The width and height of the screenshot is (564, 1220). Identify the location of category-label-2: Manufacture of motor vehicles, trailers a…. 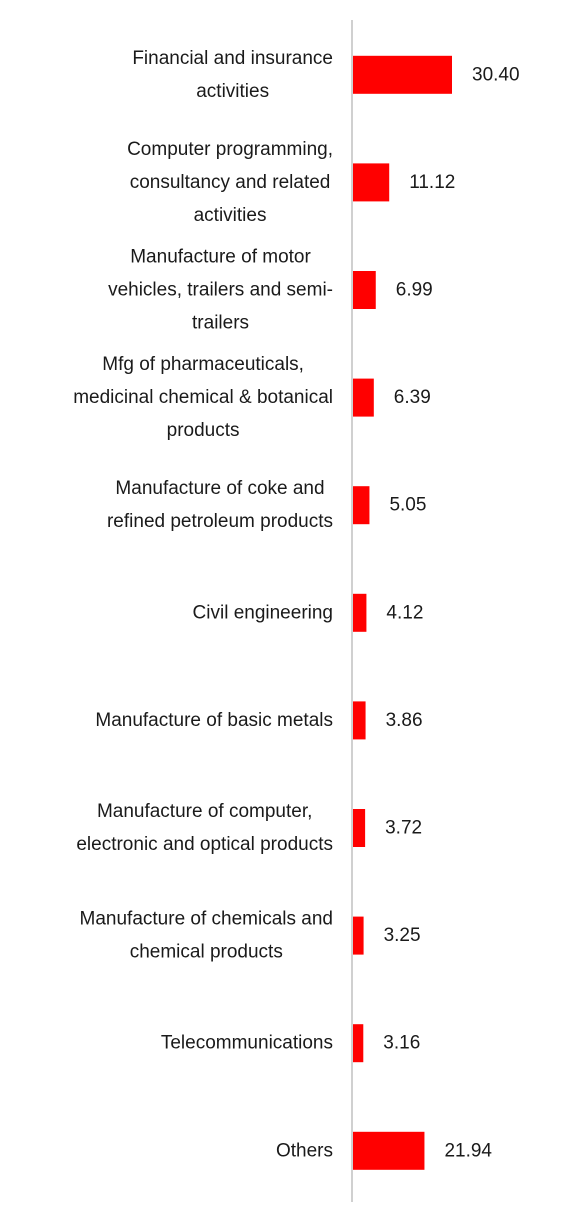
(220, 290).